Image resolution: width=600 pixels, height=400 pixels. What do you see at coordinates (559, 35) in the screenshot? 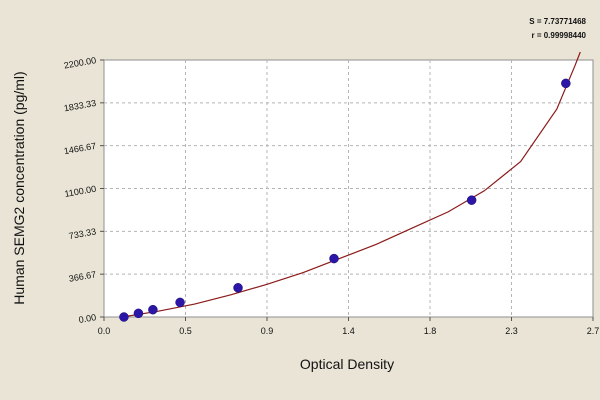
I see `fit-stat-r: r = 0.99998440` at bounding box center [559, 35].